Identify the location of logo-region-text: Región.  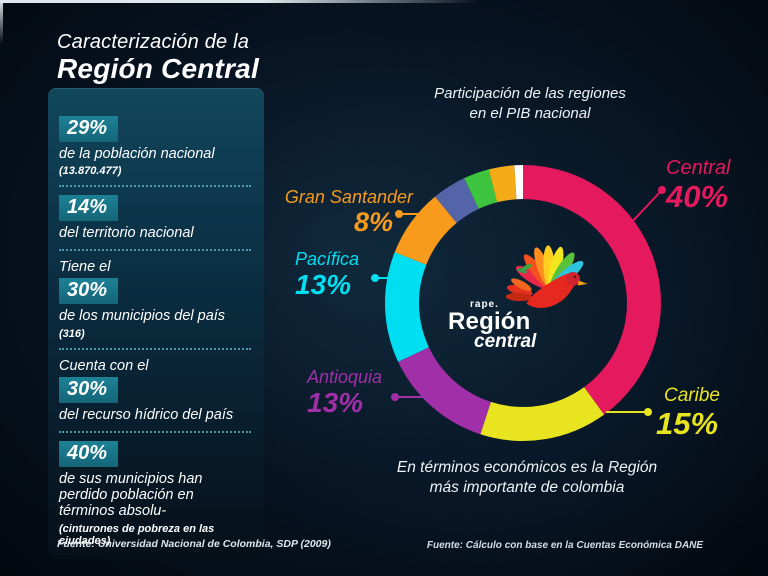
(489, 321).